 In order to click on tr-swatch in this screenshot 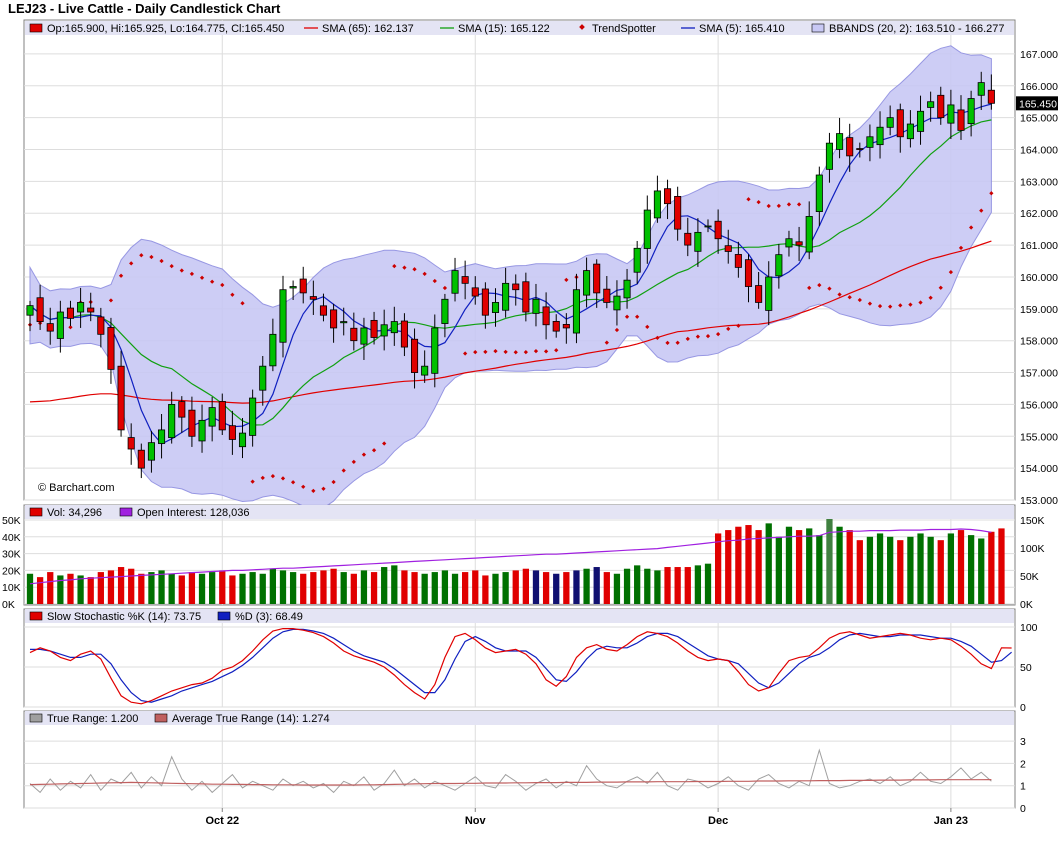, I will do `click(36, 718)`.